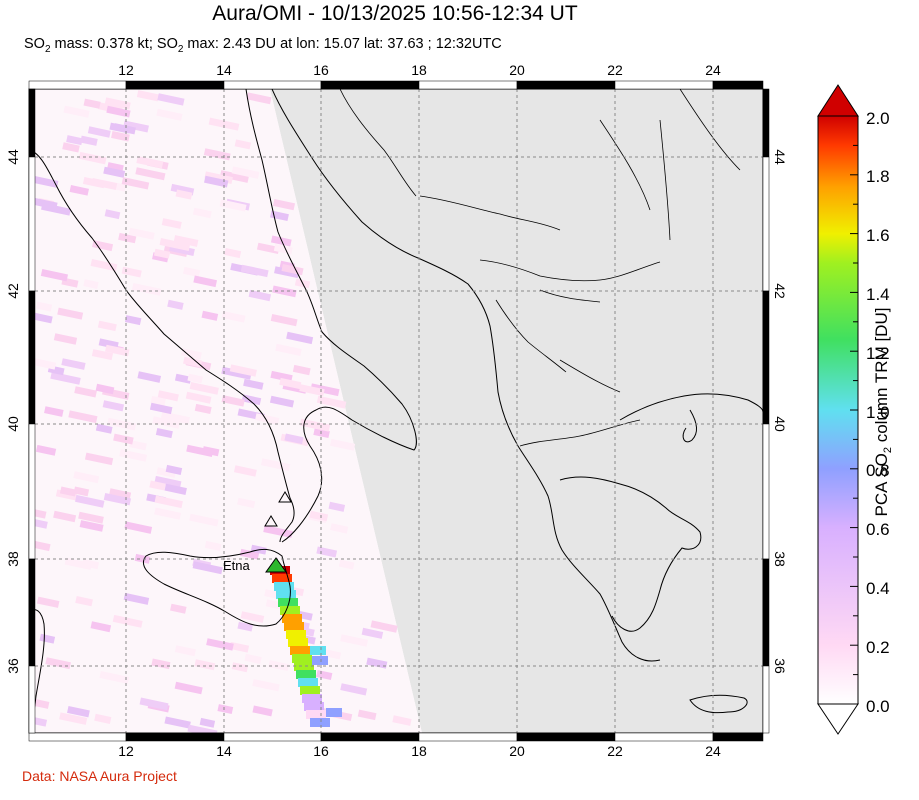  Describe the element at coordinates (854, 410) in the screenshot. I see `colorbar-tick-marks` at that location.